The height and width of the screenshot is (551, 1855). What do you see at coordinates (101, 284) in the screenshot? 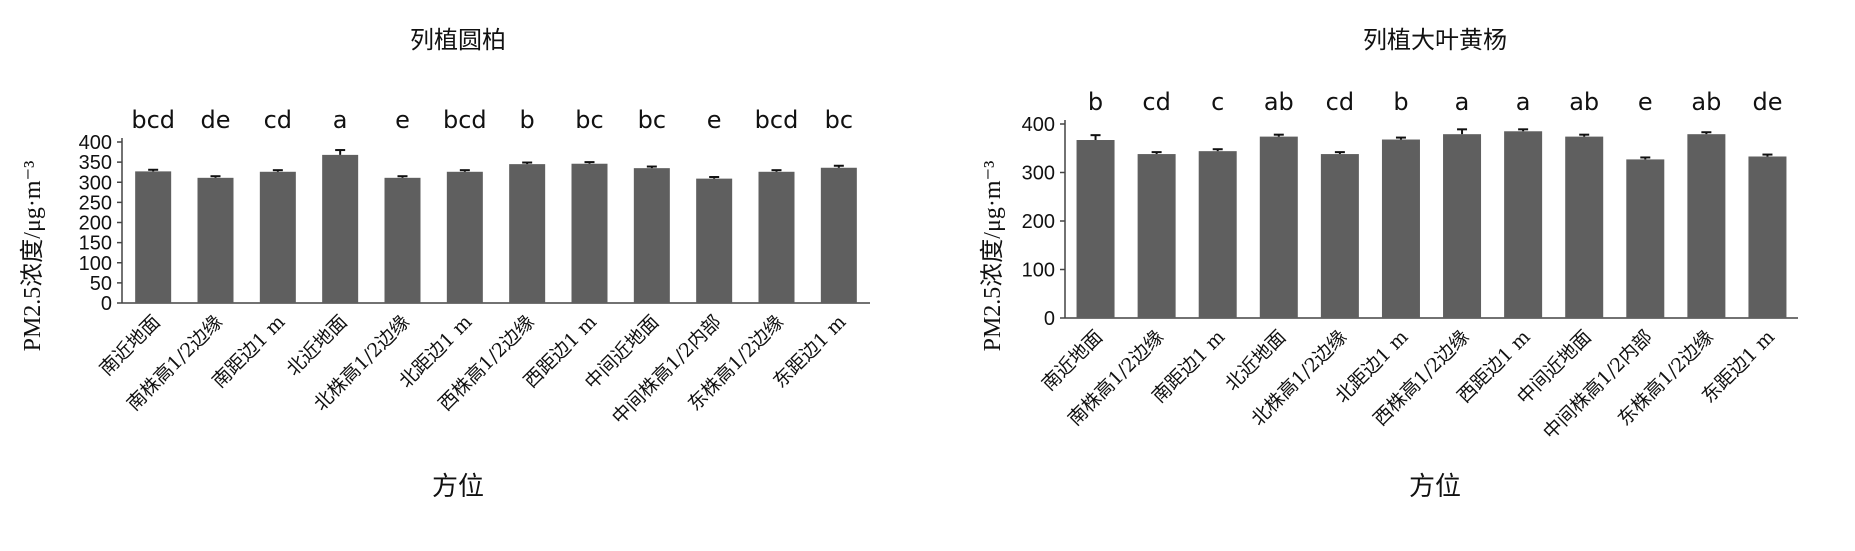
I see `y-tick-label: 50` at bounding box center [101, 284].